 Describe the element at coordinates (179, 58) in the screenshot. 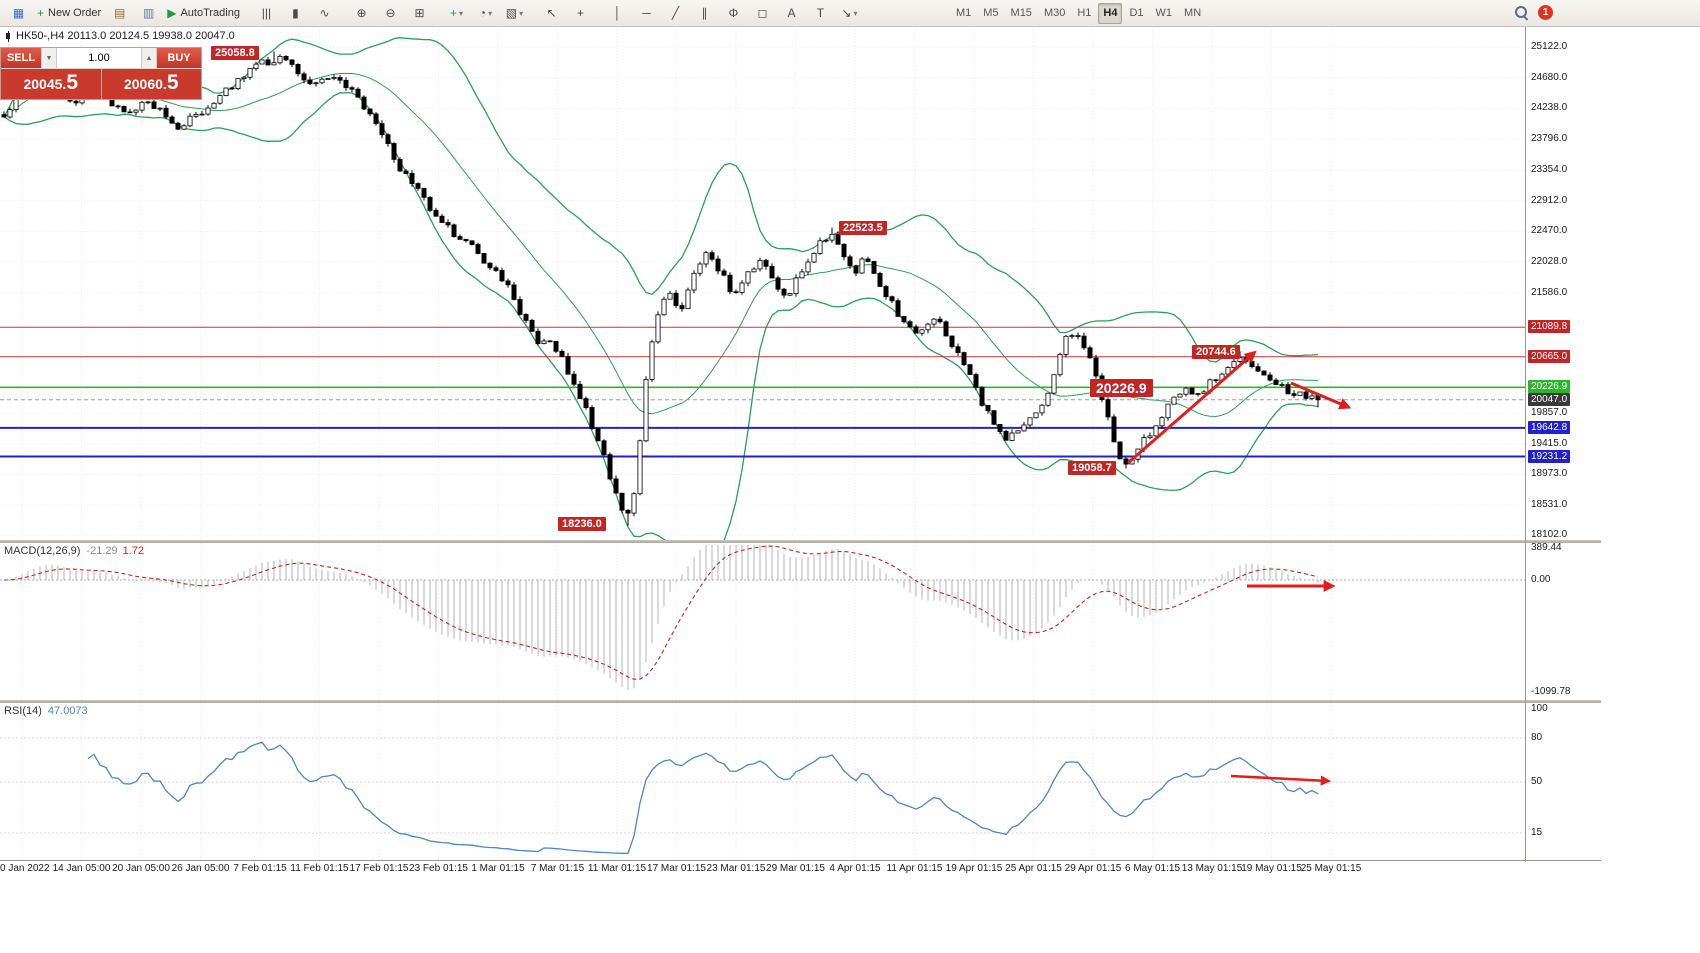

I see `buy-button: BUY` at that location.